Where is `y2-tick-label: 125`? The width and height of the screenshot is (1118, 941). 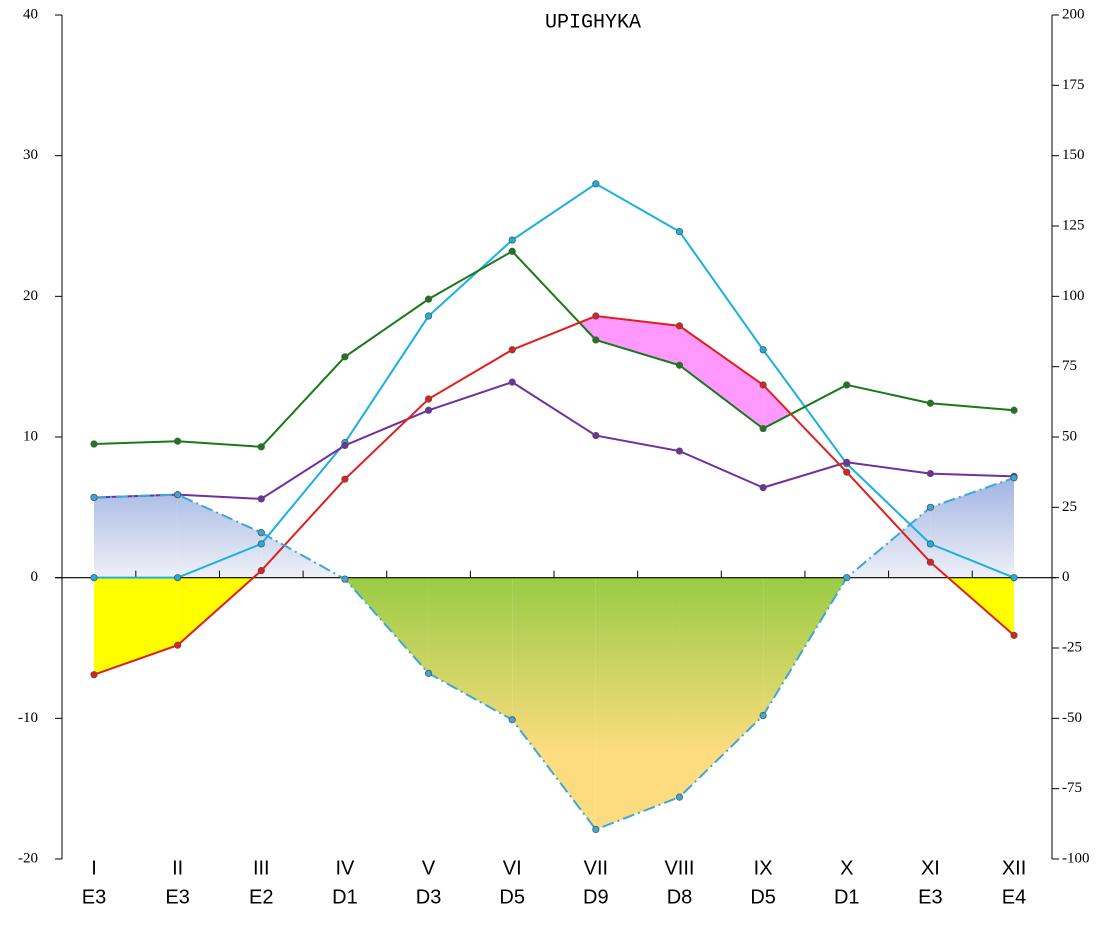 y2-tick-label: 125 is located at coordinates (1073, 225).